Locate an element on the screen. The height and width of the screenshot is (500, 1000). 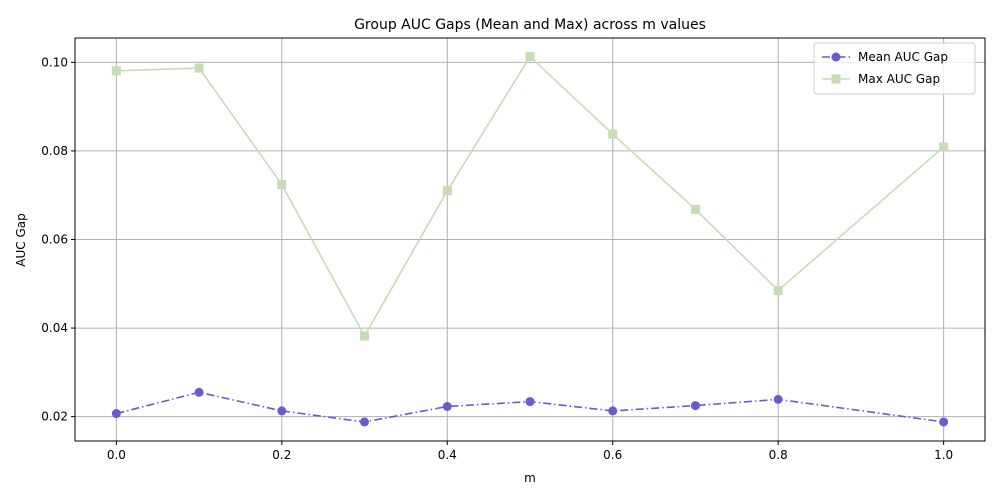
legend-marker-max-auc-gap is located at coordinates (836, 79).